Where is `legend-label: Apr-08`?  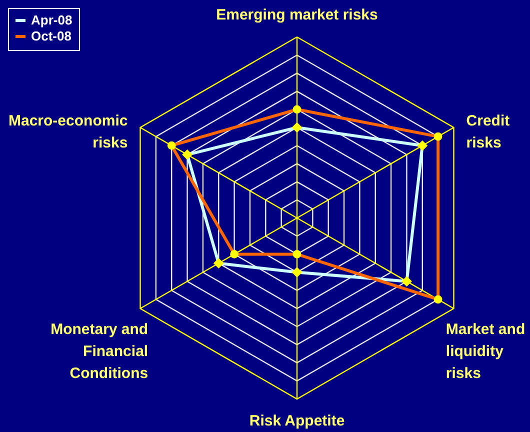
legend-label: Apr-08 is located at coordinates (51, 20).